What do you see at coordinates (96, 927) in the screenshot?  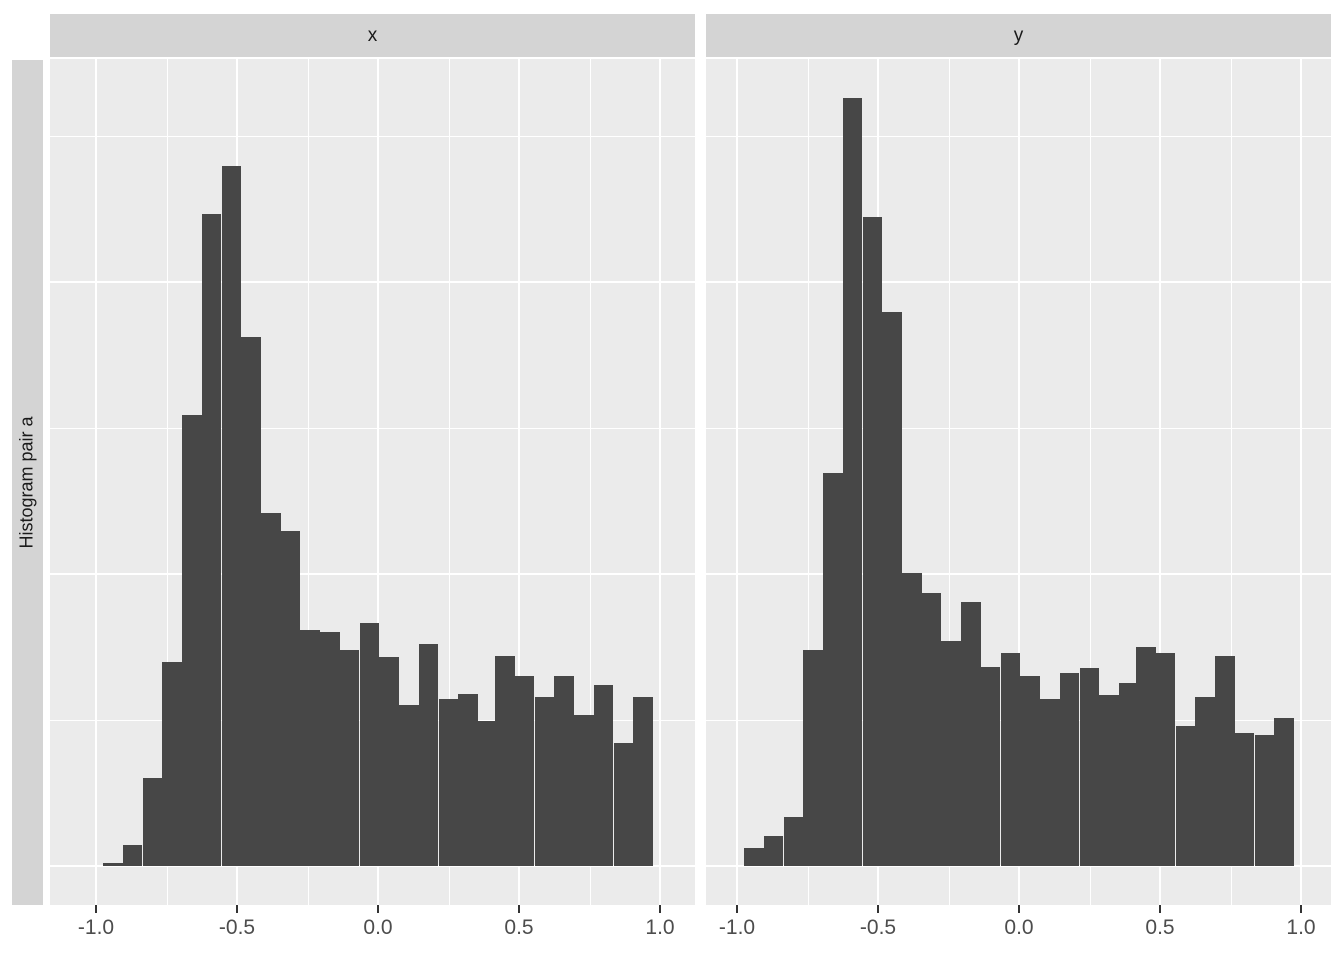 I see `x-axis-tick-label: -1.0` at bounding box center [96, 927].